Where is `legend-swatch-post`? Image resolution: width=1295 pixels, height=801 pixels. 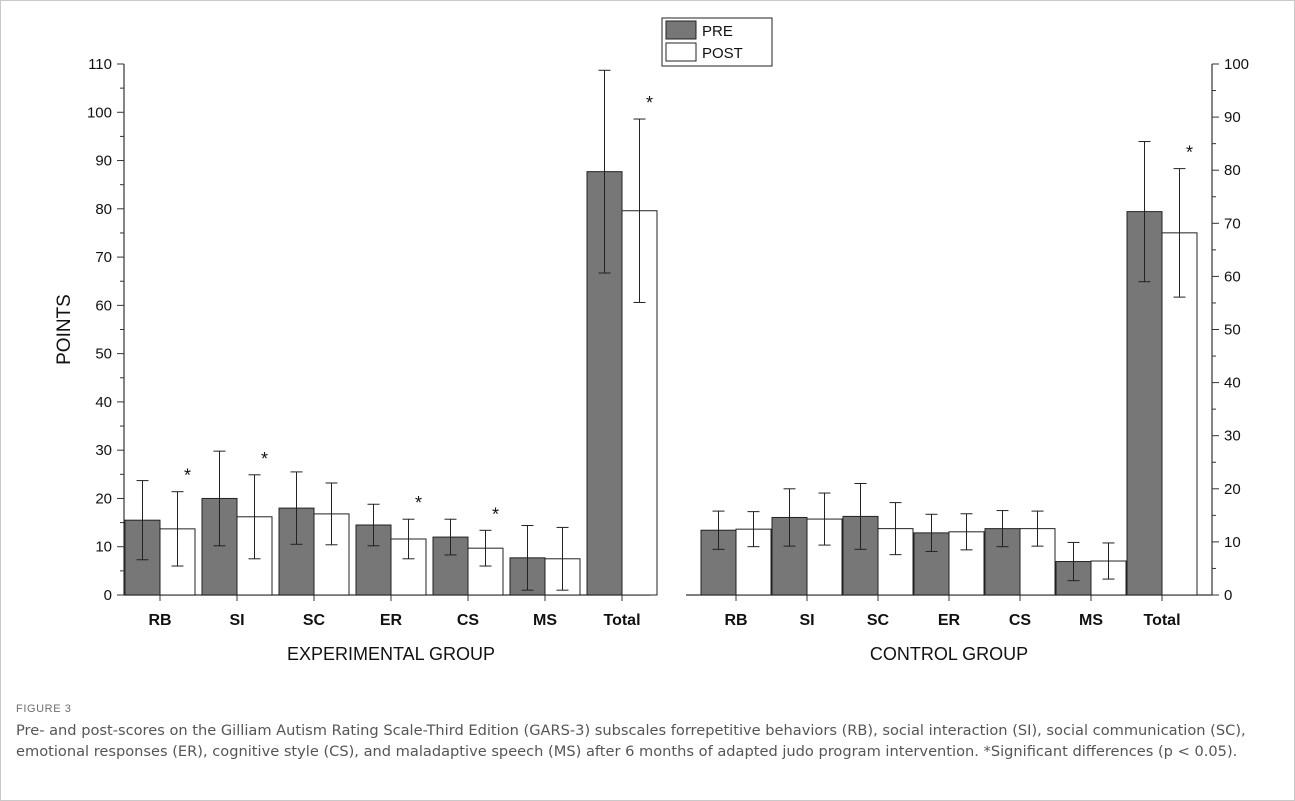 legend-swatch-post is located at coordinates (681, 52).